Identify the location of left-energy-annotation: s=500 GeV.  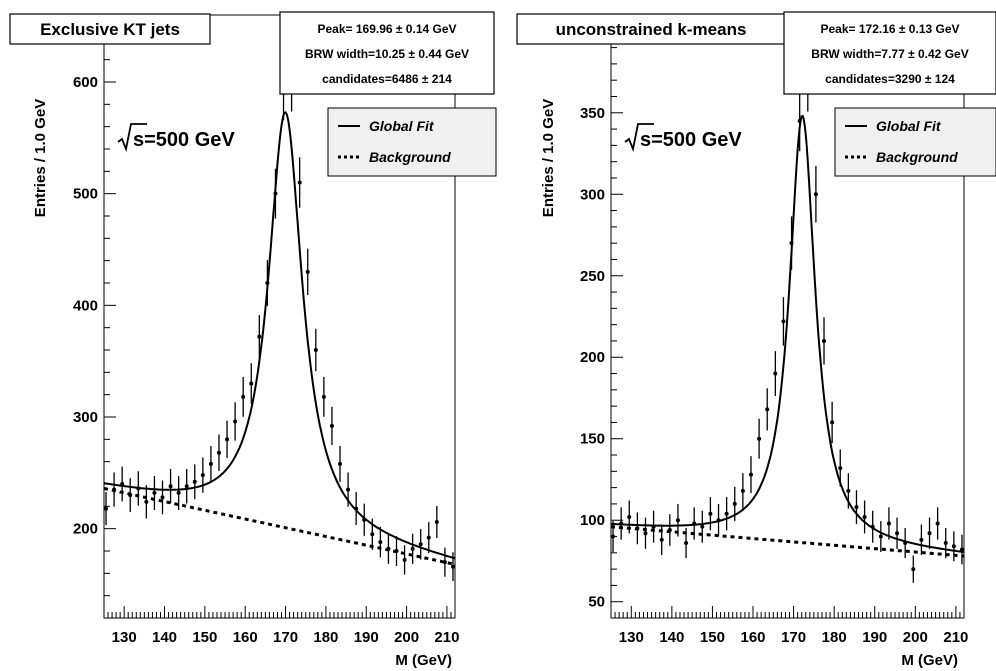
(184, 140).